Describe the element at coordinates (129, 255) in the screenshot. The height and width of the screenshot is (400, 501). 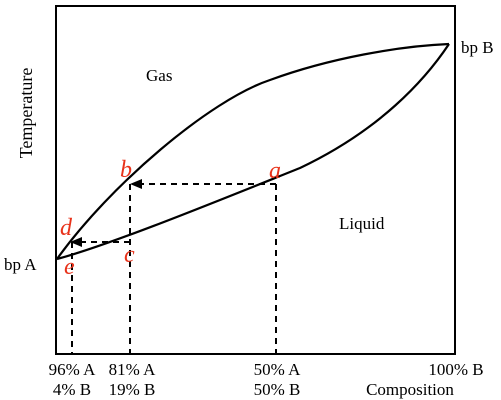
I see `point-c-label: c` at that location.